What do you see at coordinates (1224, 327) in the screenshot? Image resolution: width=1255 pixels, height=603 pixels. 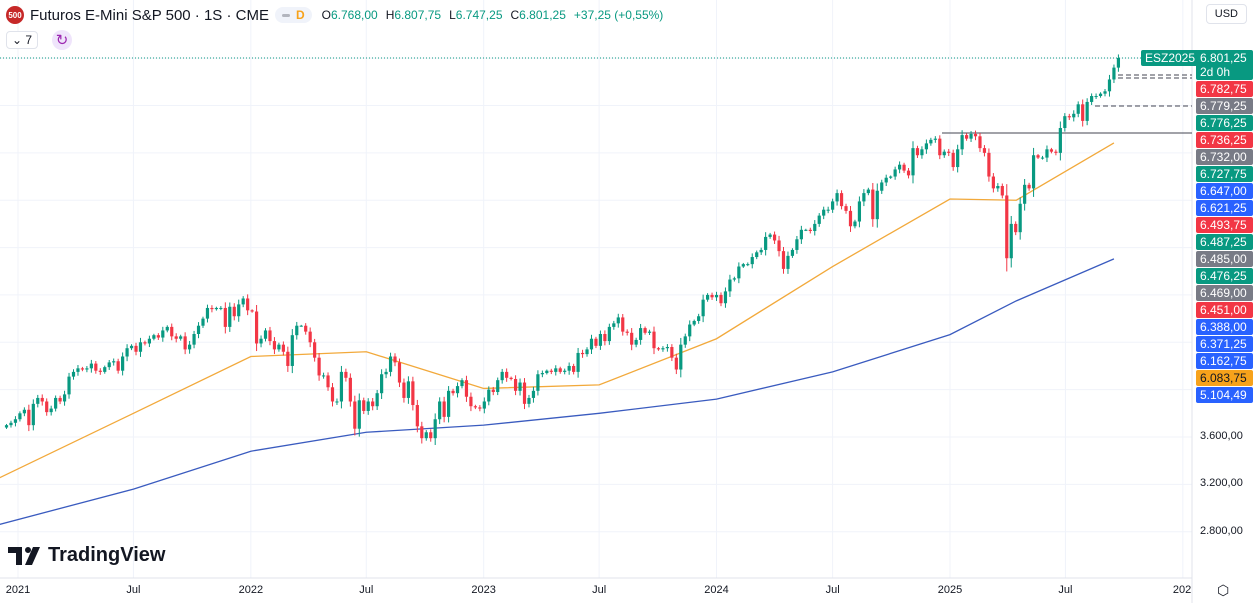 I see `price-axis-label: 6.388,00` at bounding box center [1224, 327].